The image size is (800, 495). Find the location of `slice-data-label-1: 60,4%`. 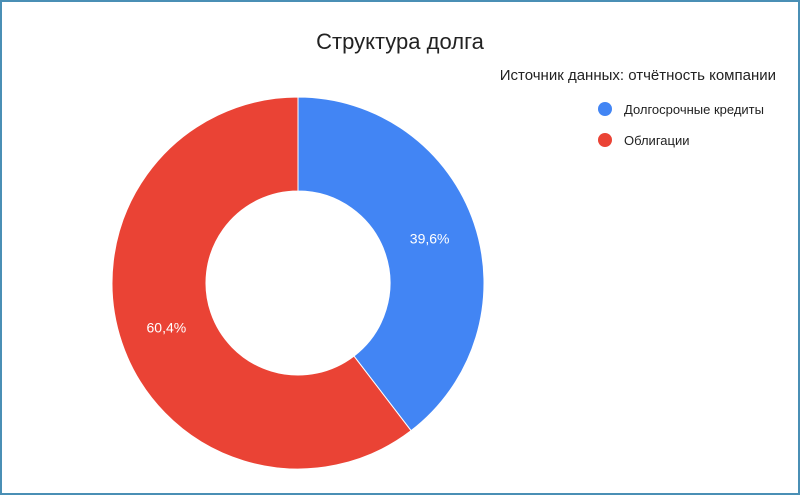

slice-data-label-1: 60,4% is located at coordinates (167, 328).